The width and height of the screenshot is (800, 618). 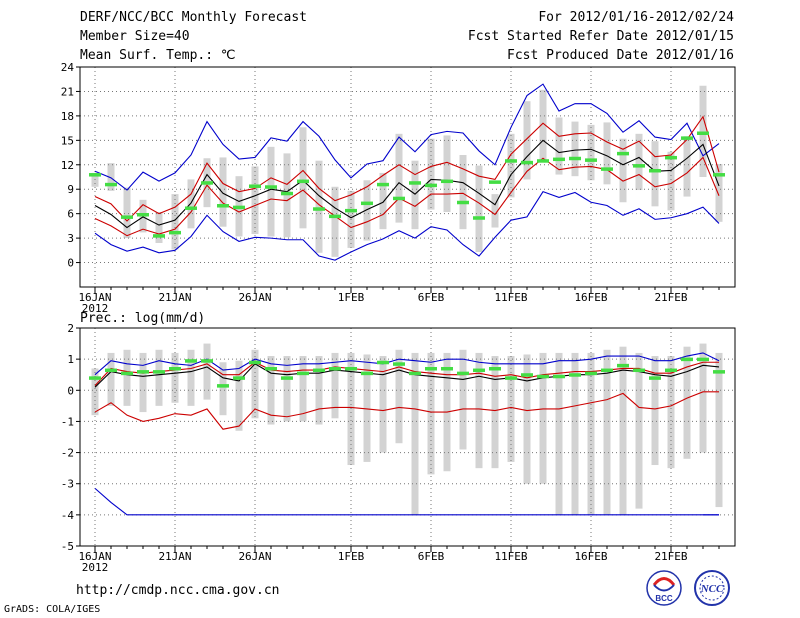 I want to click on prec-year-label: 2012, so click(x=95, y=567).